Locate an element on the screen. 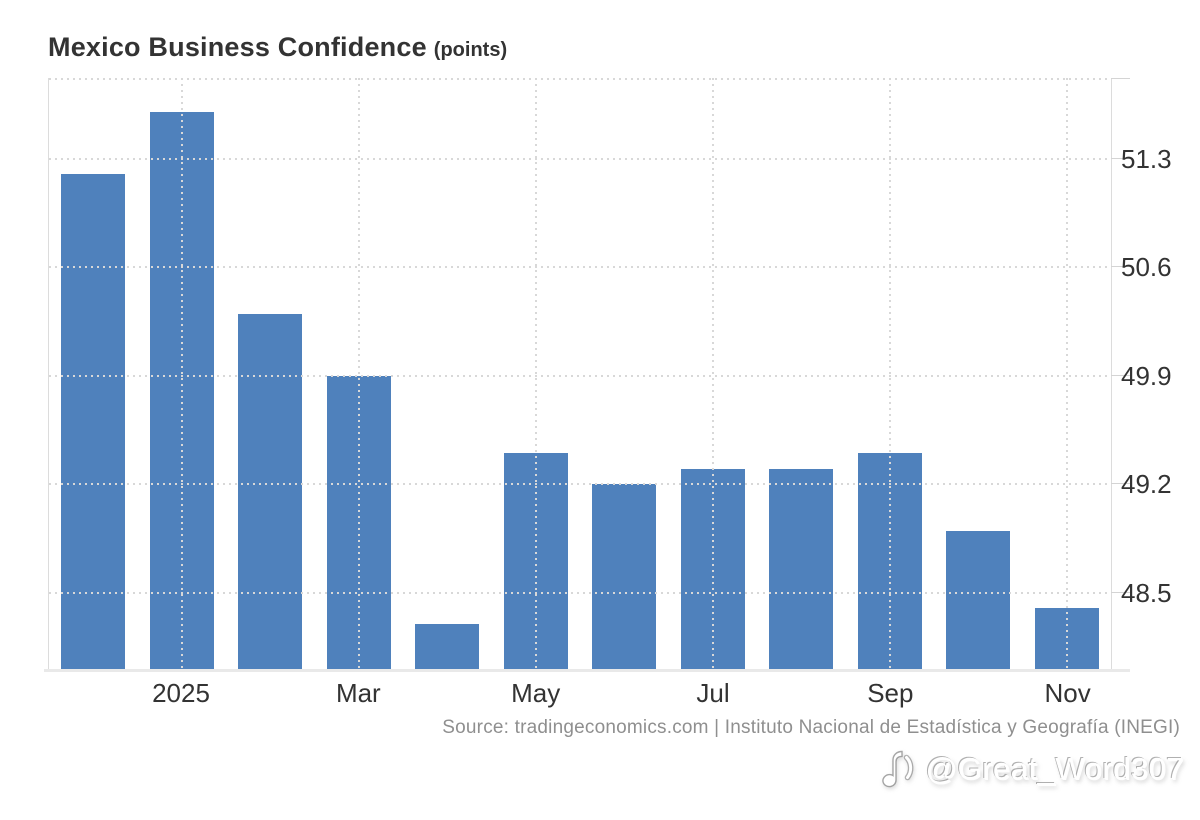 The height and width of the screenshot is (820, 1200). y-tick-label: 48.5 is located at coordinates (1146, 592).